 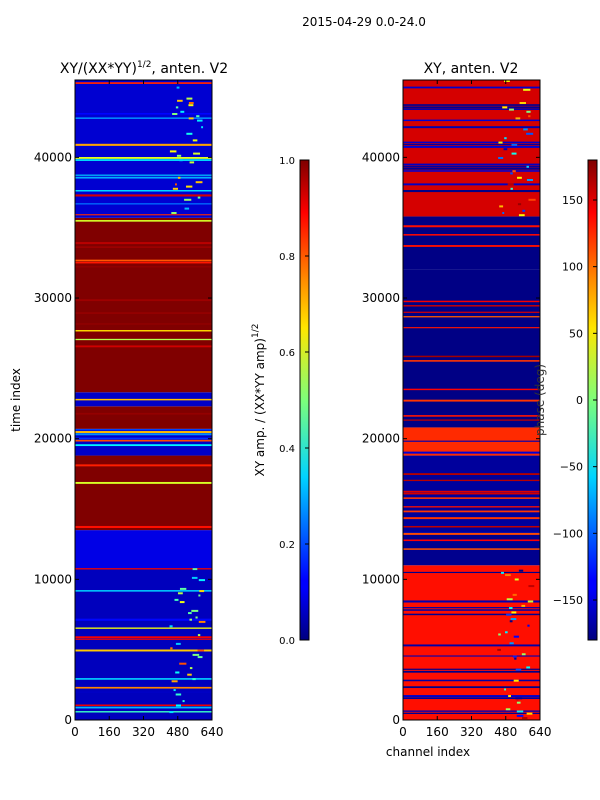 I want to click on y-tick-label: 10000, so click(x=53, y=579).